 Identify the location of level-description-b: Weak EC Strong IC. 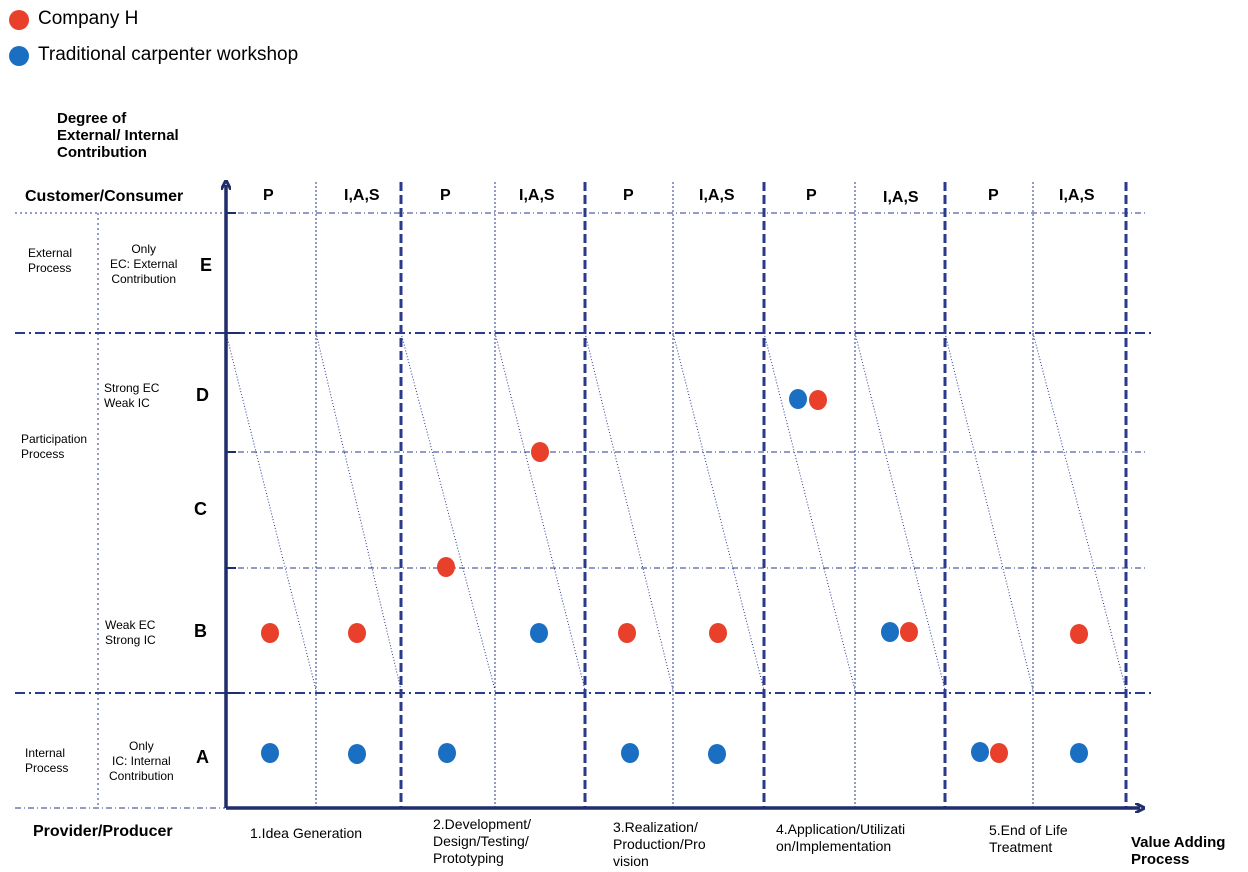
(130, 632).